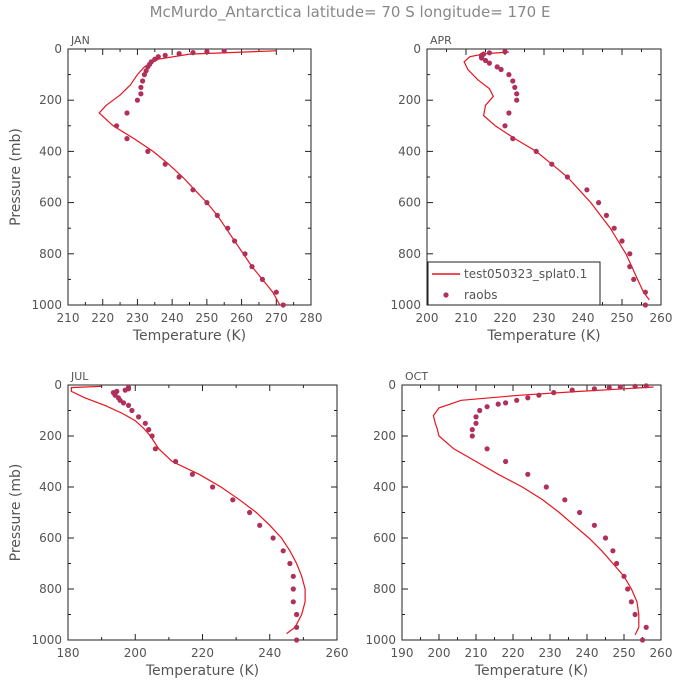 Image resolution: width=700 pixels, height=700 pixels. Describe the element at coordinates (441, 40) in the screenshot. I see `panel-label: APR` at that location.